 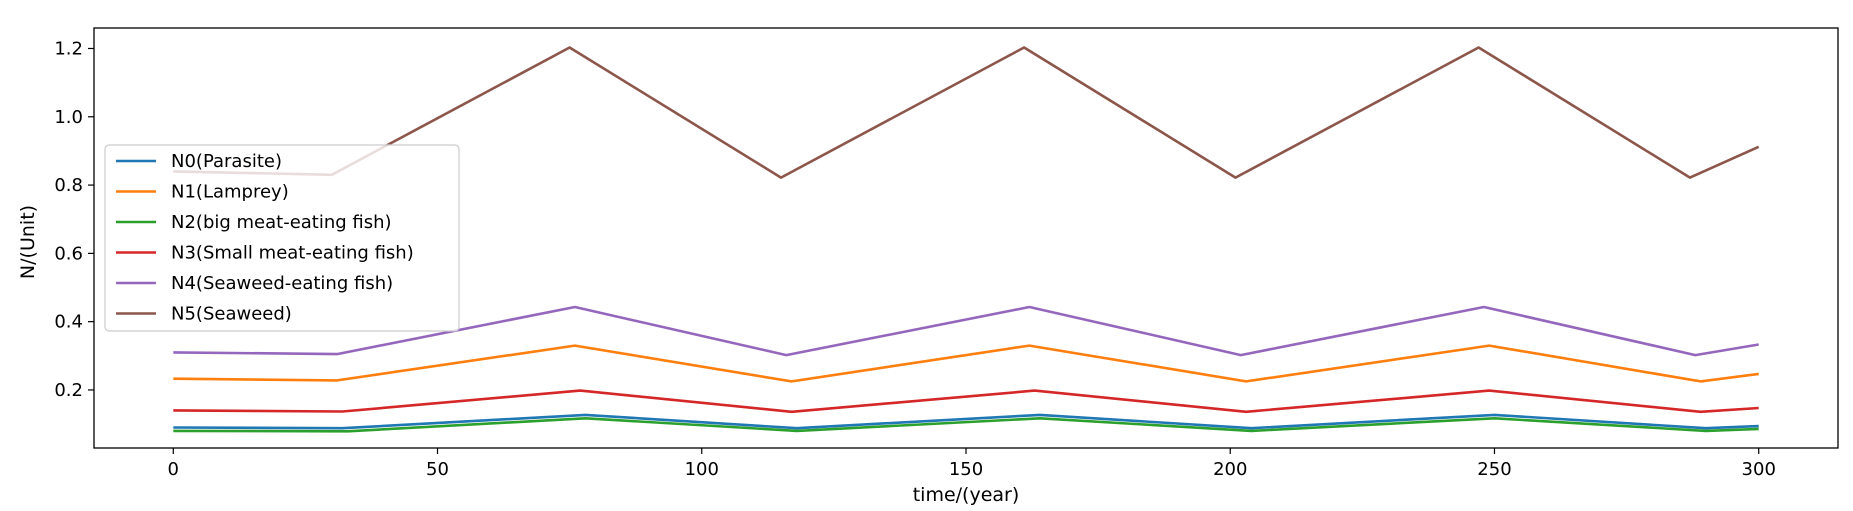 I want to click on y-tick-label: 0.4, so click(x=68, y=322).